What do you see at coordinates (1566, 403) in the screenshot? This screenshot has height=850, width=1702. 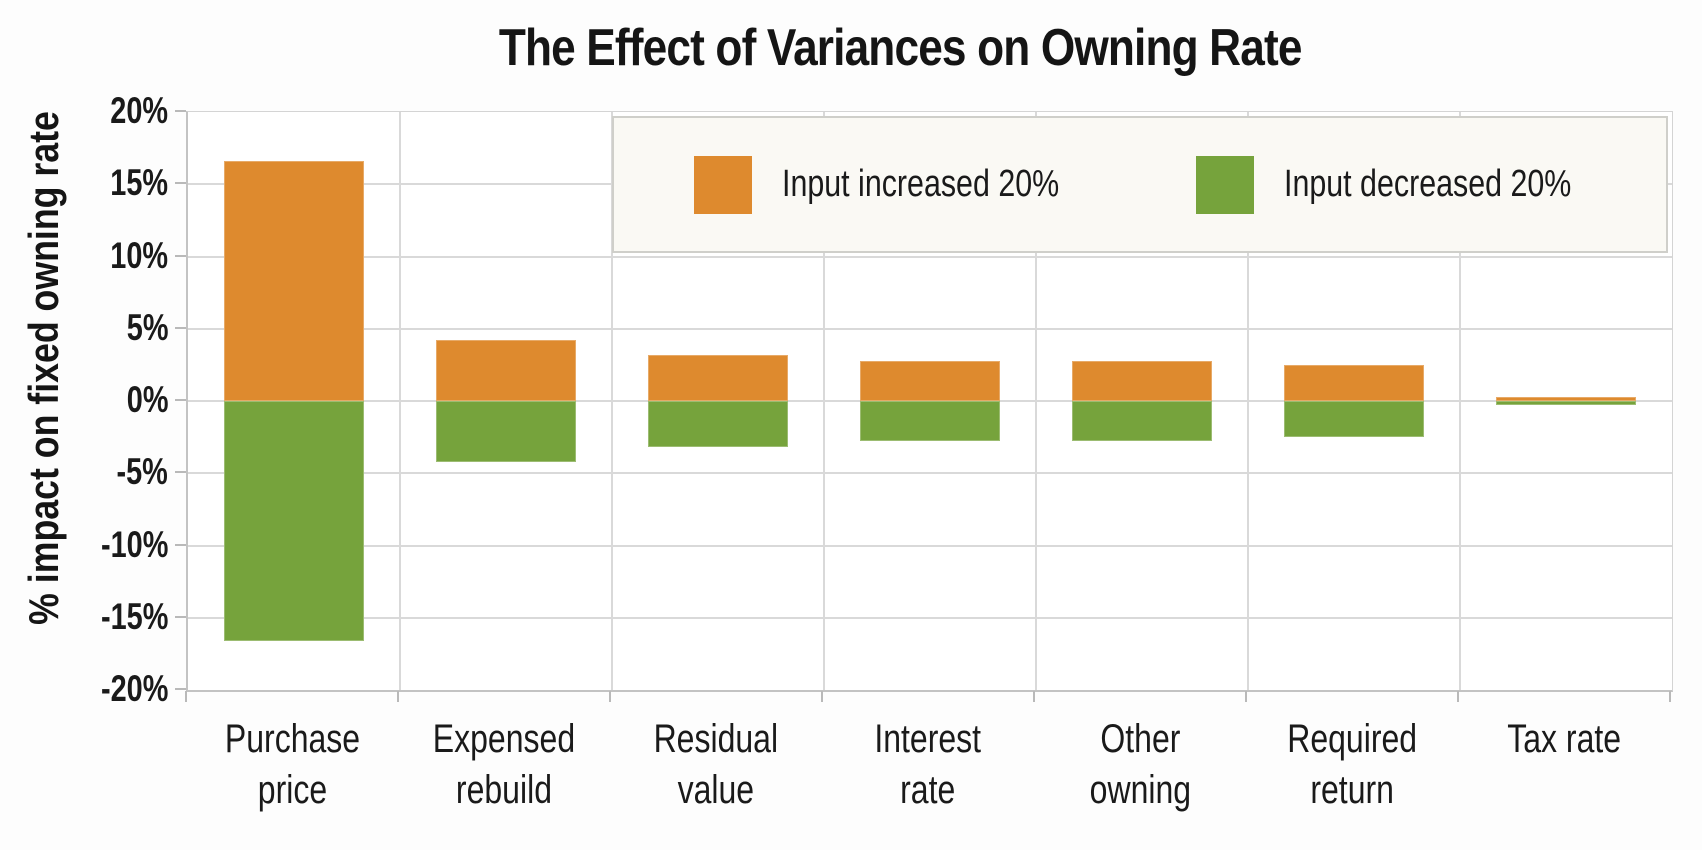 I see `bar-decrease-tax-rate` at bounding box center [1566, 403].